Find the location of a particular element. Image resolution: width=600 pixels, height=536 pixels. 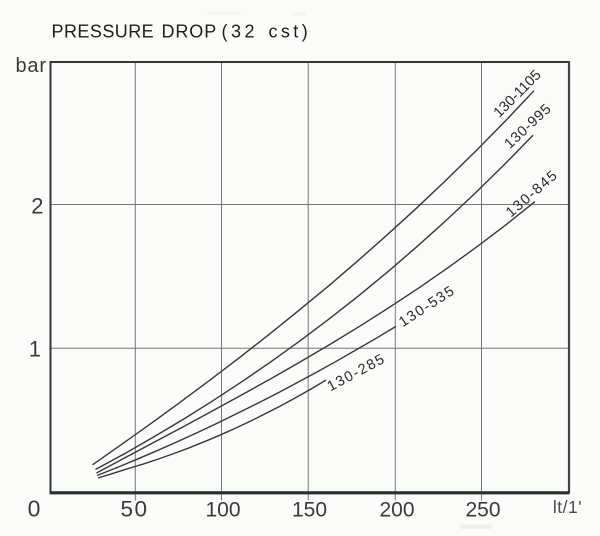

svg-text: 200 is located at coordinates (396, 509).